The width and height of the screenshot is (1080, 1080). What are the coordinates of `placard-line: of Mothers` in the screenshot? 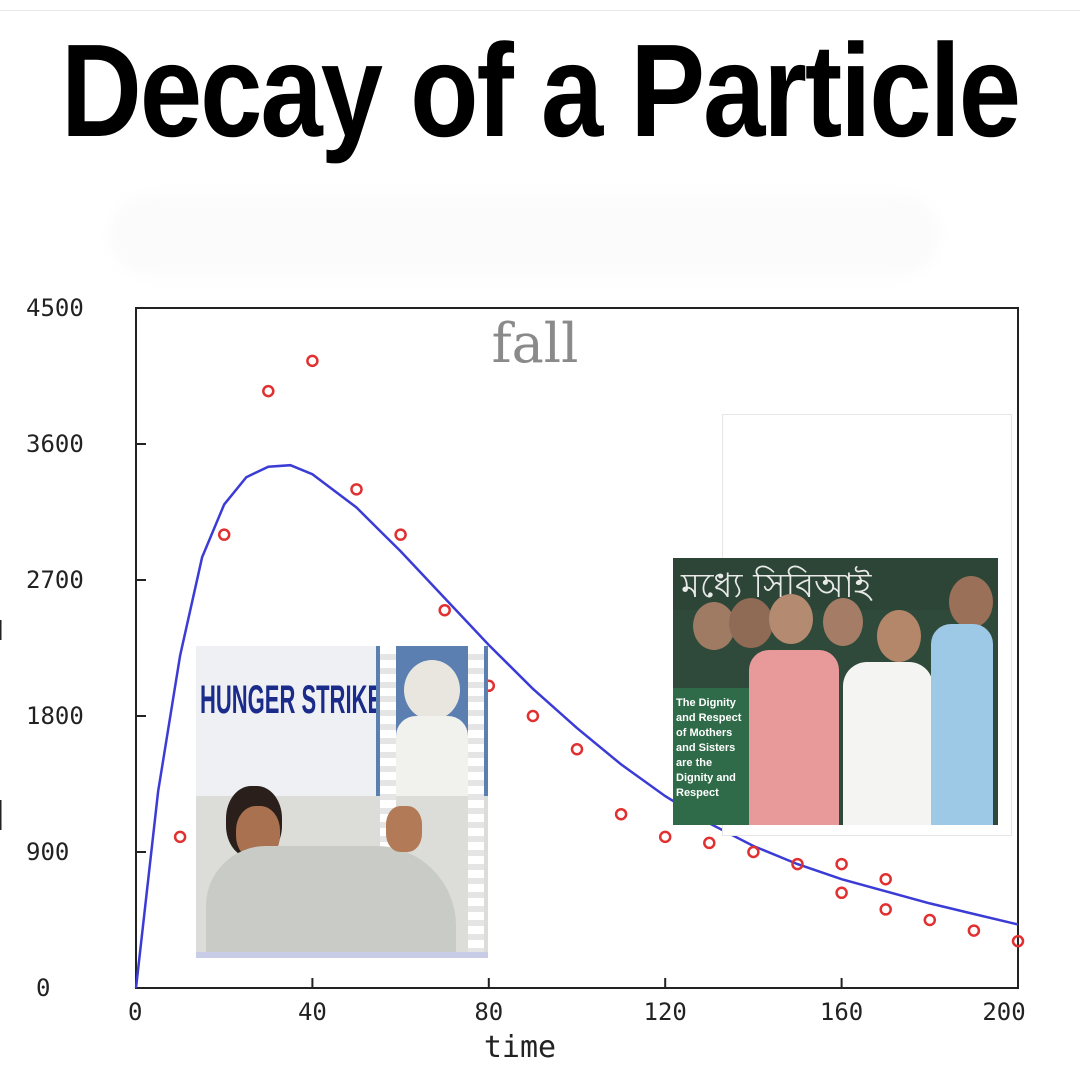 It's located at (704, 733).